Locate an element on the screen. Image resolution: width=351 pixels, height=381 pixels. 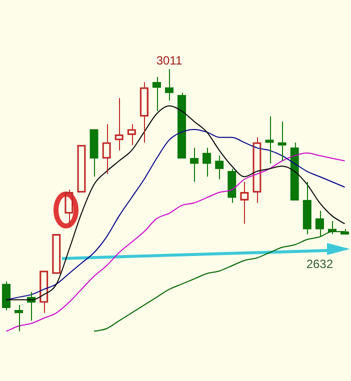
annotation: 2632 is located at coordinates (320, 264).